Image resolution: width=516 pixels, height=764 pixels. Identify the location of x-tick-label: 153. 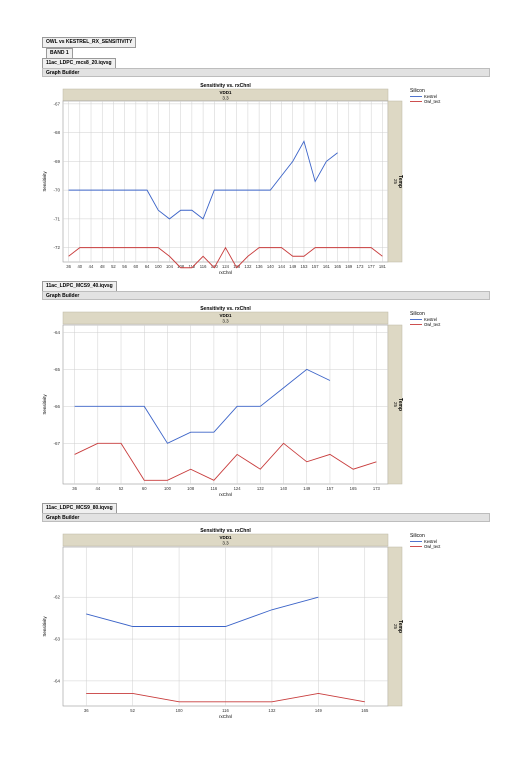
(304, 266).